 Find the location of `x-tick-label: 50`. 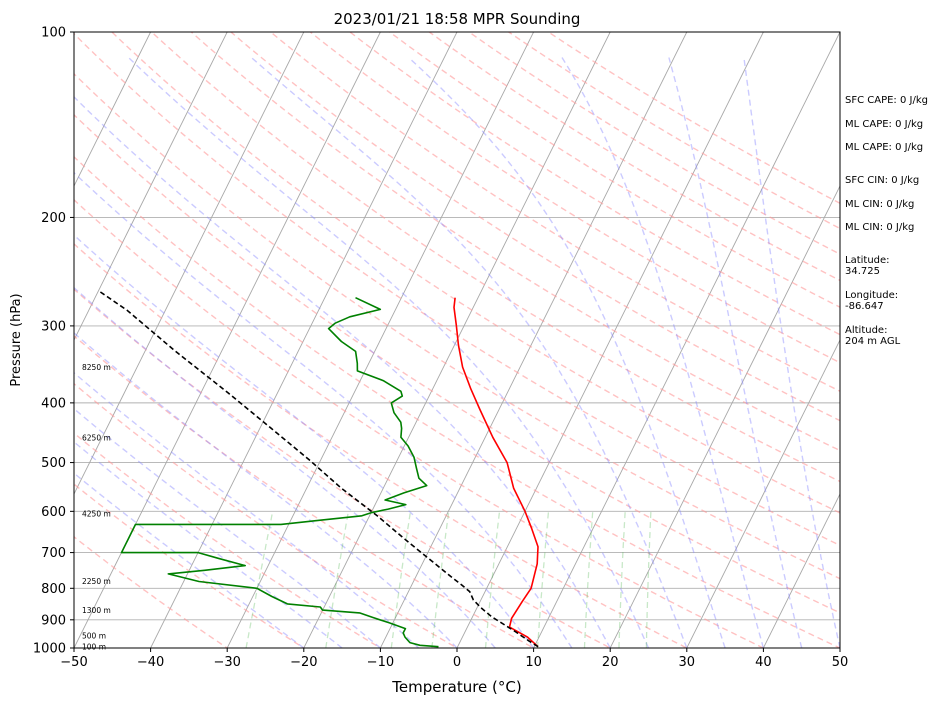

x-tick-label: 50 is located at coordinates (840, 662).